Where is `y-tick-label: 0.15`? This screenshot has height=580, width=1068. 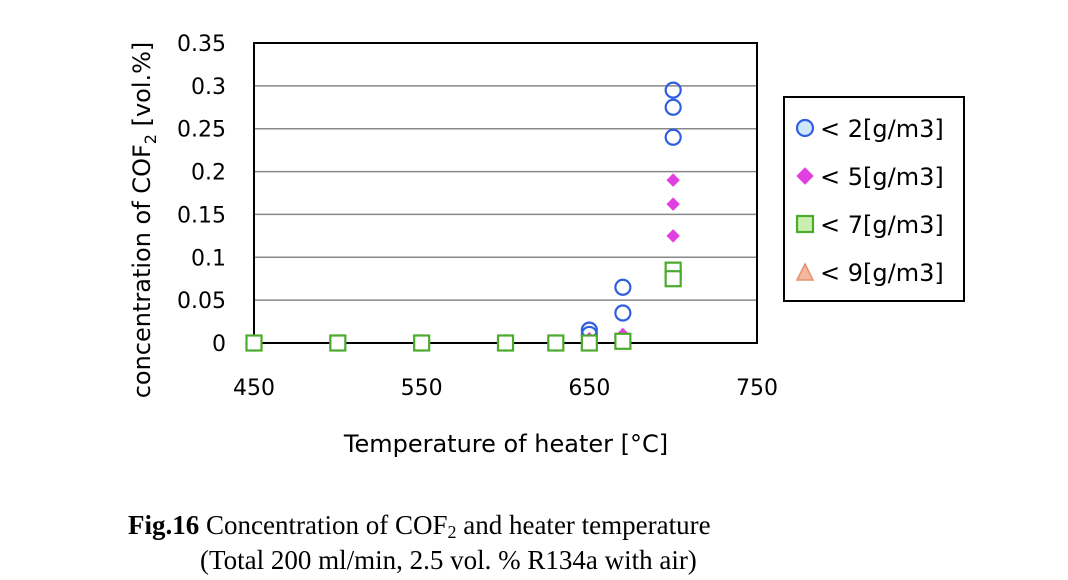
y-tick-label: 0.15 is located at coordinates (201, 215).